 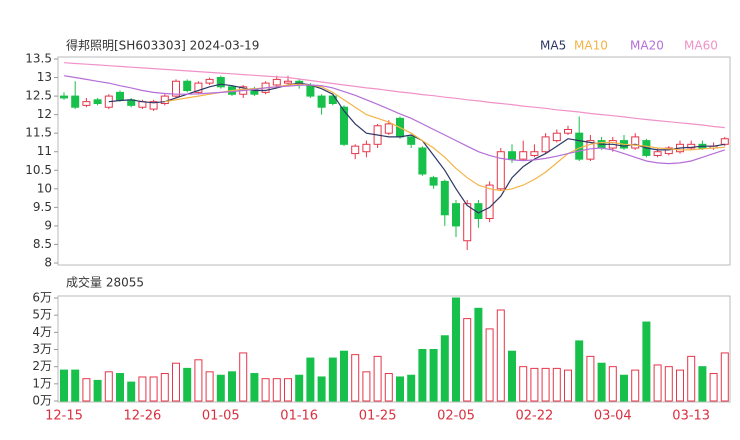 I want to click on legend-label: MA10, so click(x=591, y=46).